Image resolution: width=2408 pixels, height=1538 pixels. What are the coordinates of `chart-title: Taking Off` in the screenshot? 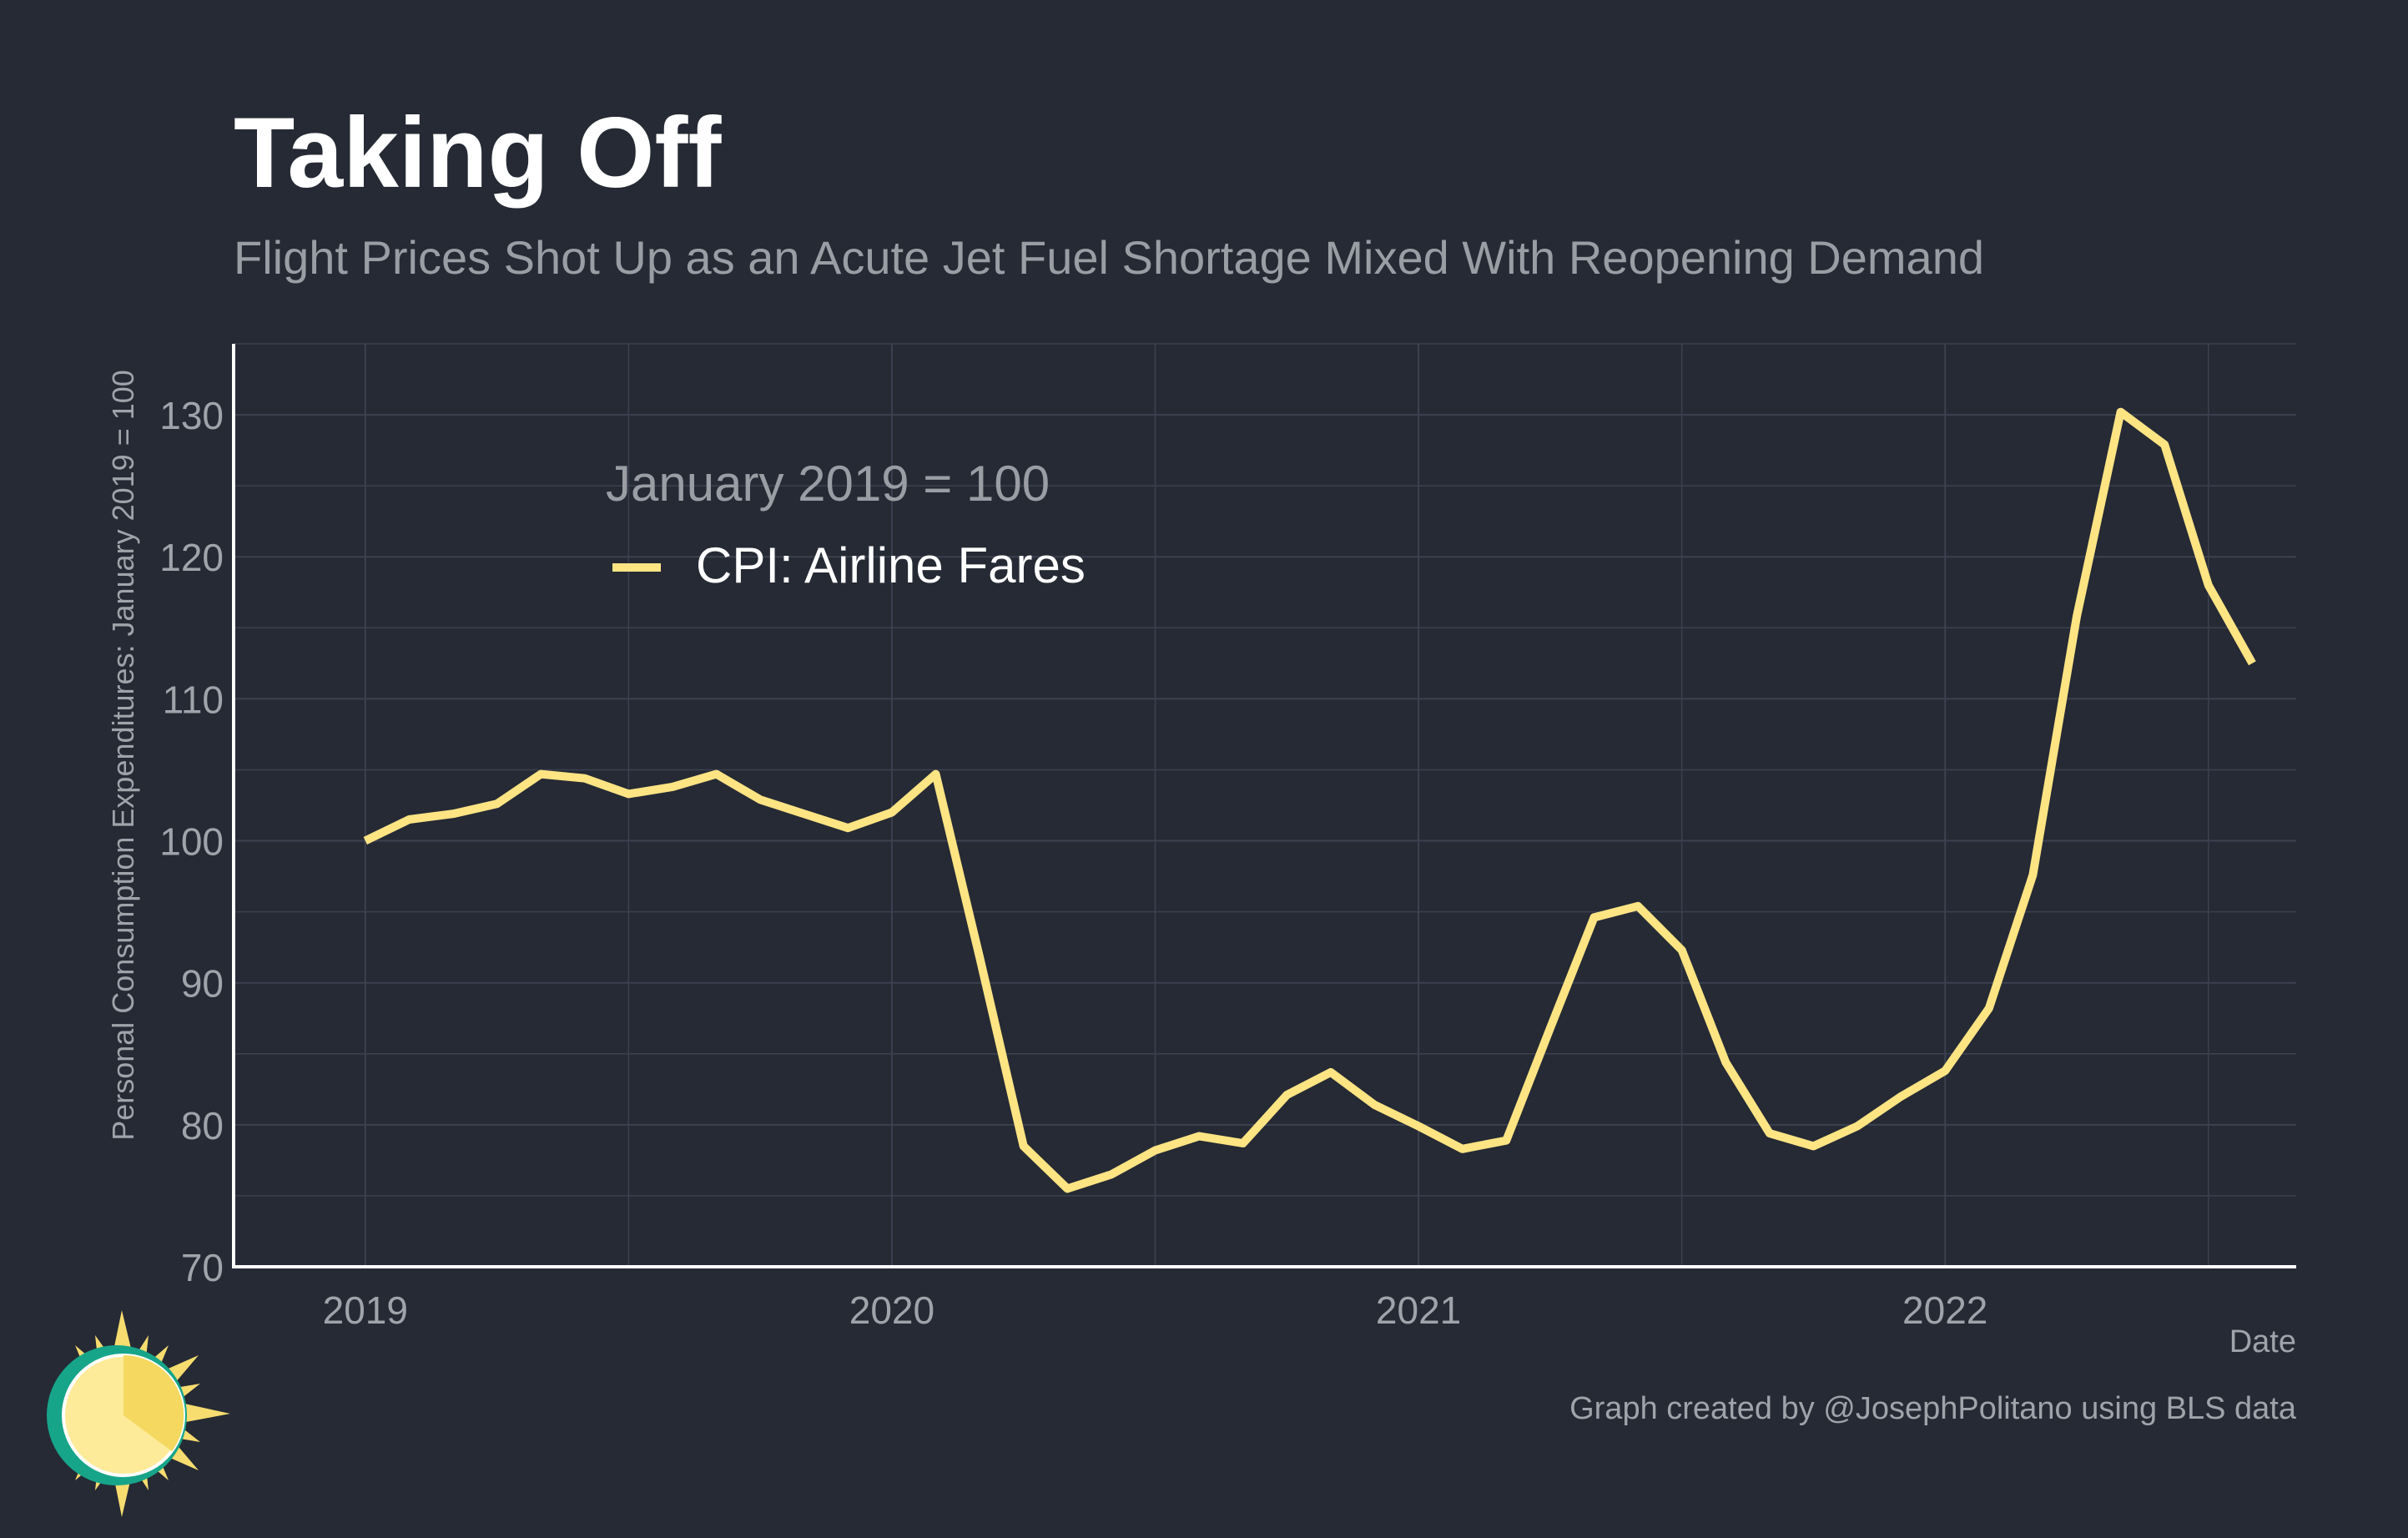 It's located at (478, 153).